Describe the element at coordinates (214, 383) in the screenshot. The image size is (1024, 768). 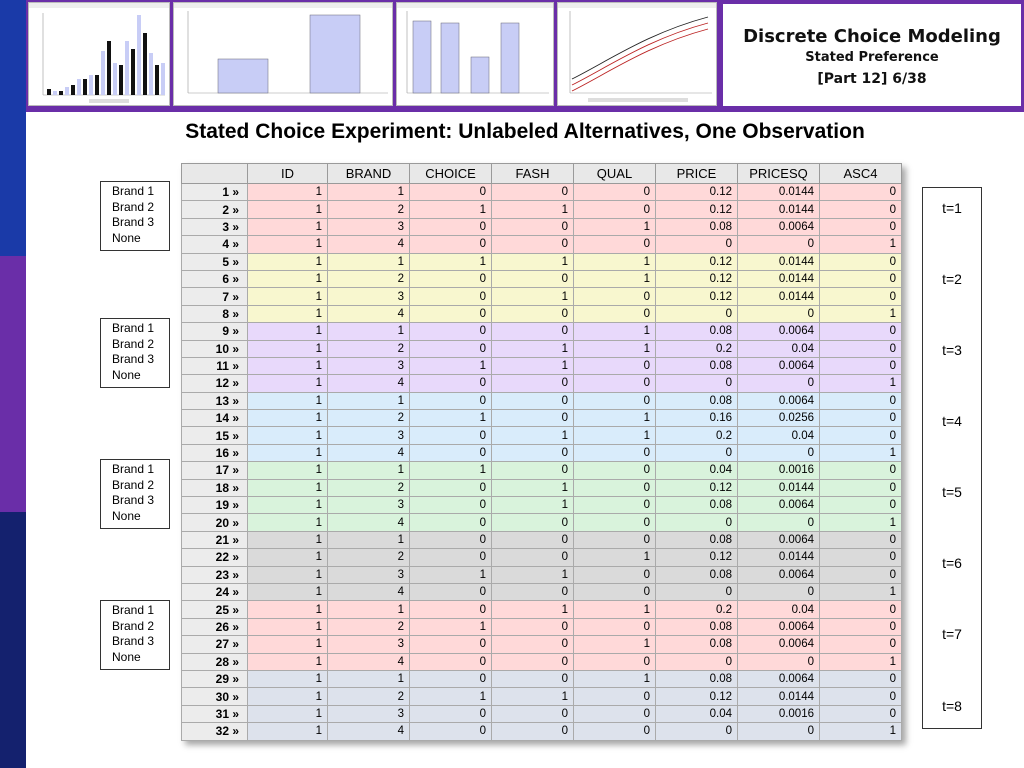
I see `row-header: 12 »` at that location.